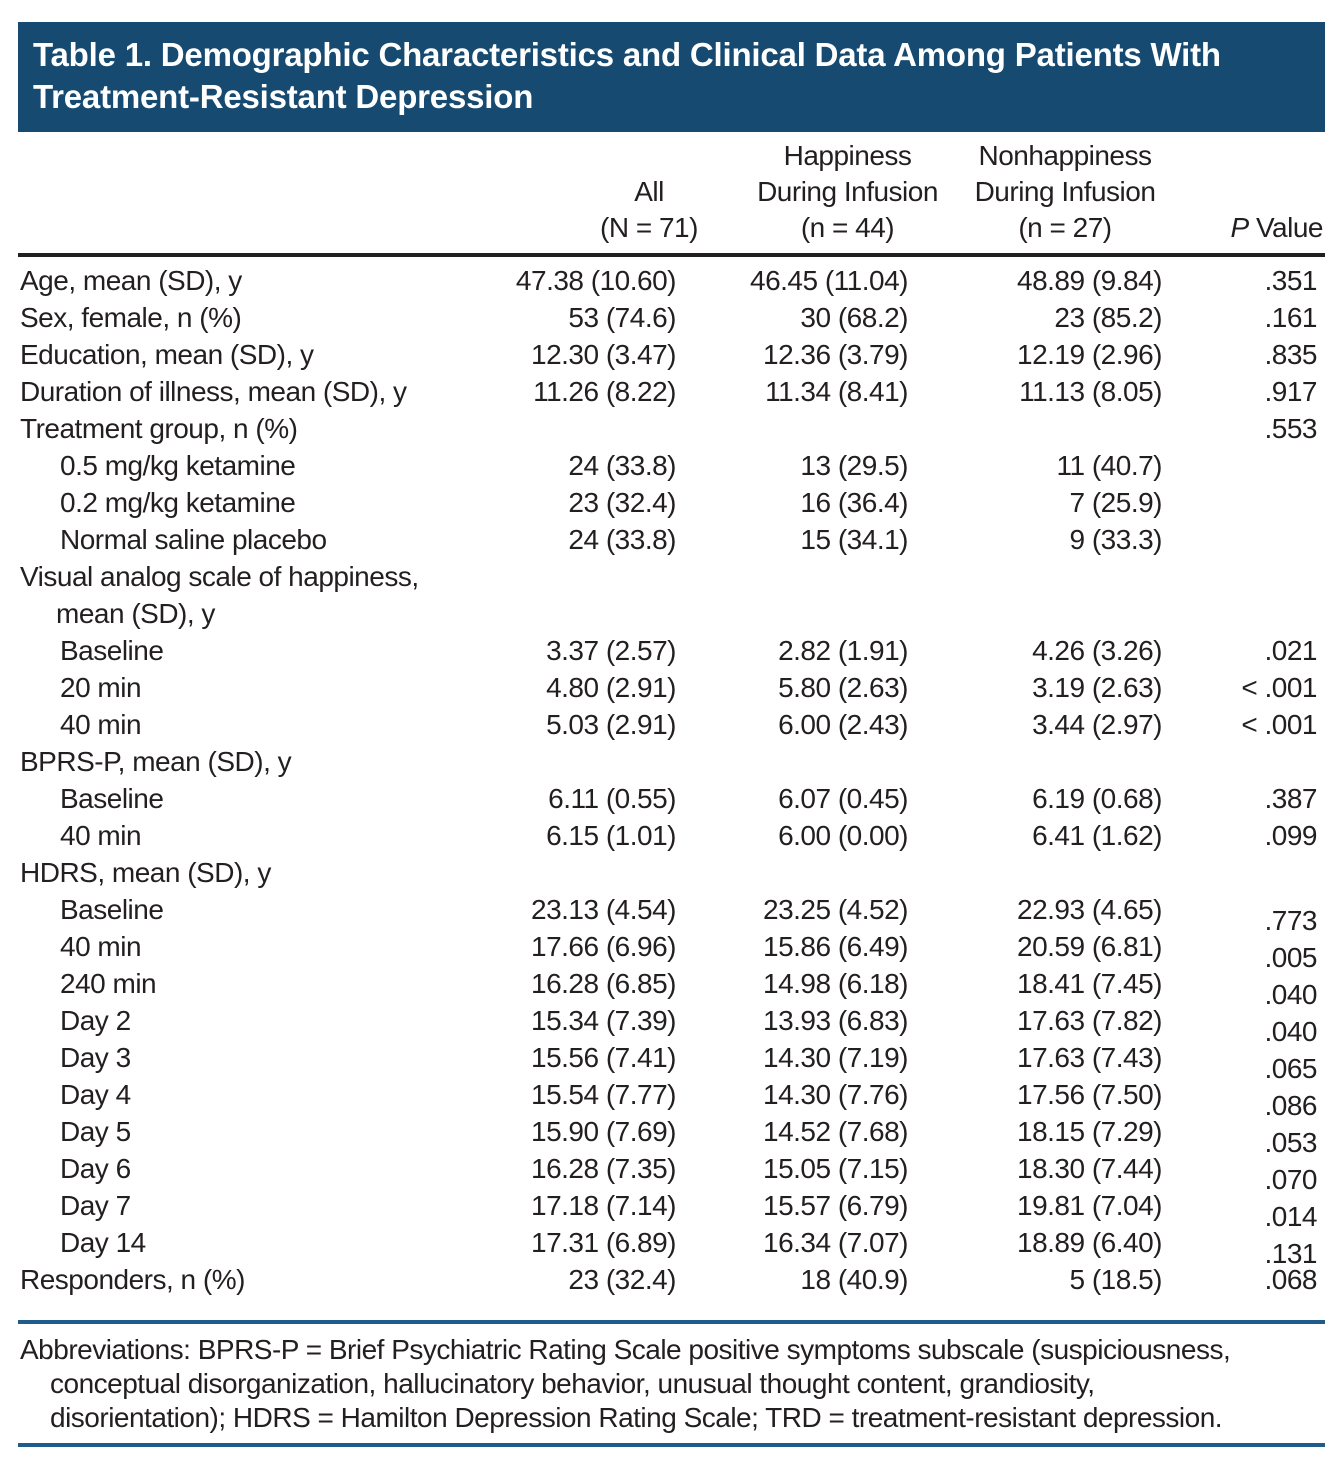  What do you see at coordinates (95, 1131) in the screenshot?
I see `row-label-line1: Day 5` at bounding box center [95, 1131].